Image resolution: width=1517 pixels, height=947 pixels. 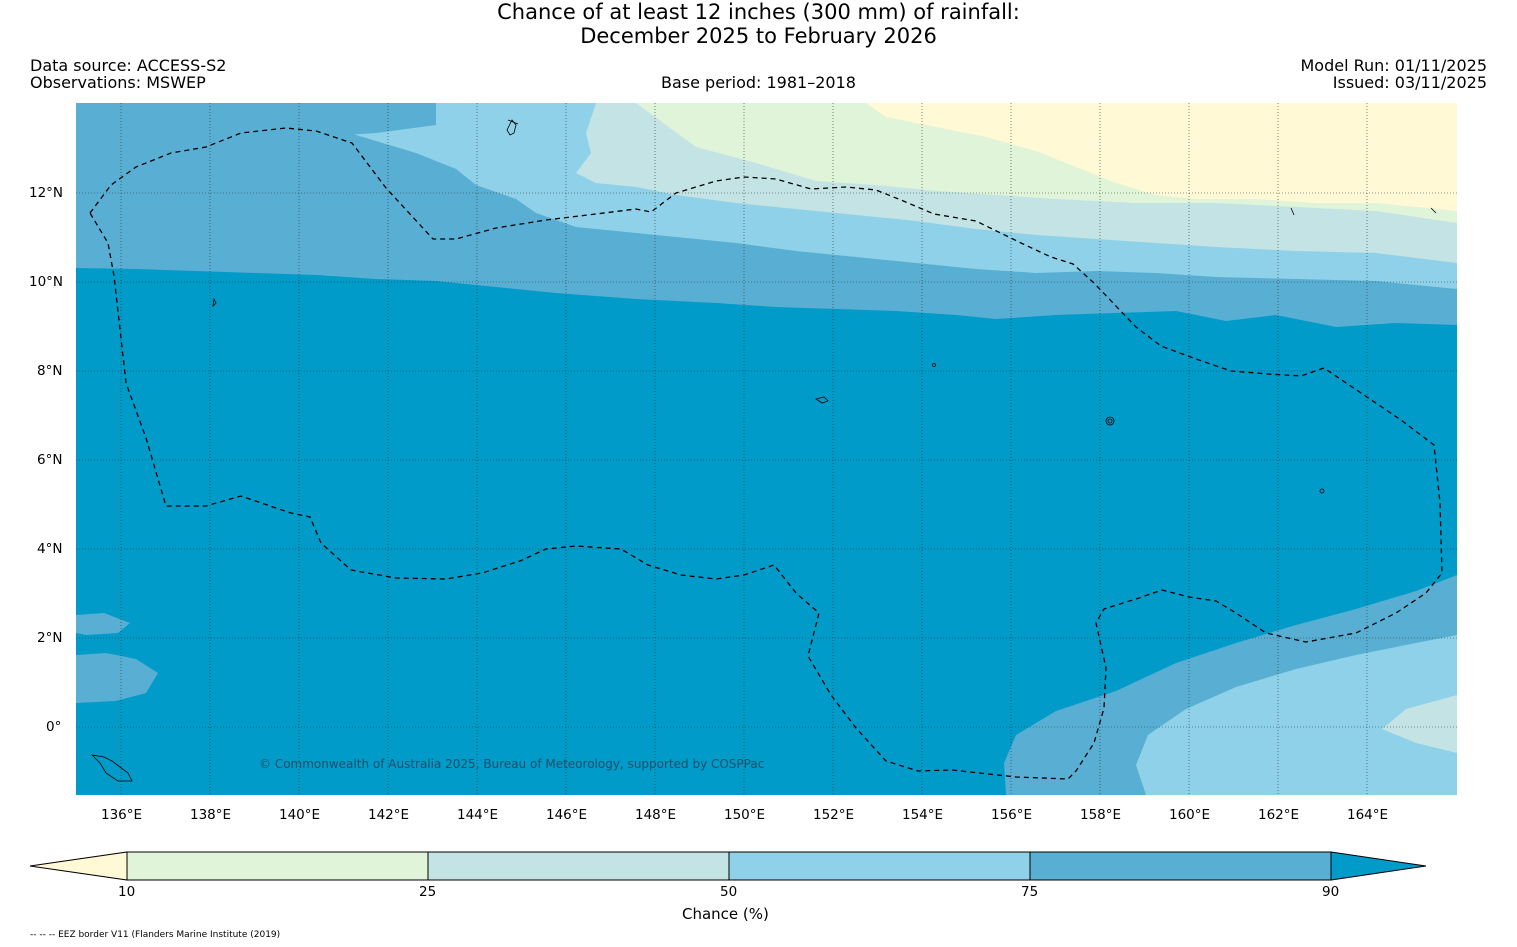 What do you see at coordinates (50, 460) in the screenshot?
I see `lat-label-6n: 6°N` at bounding box center [50, 460].